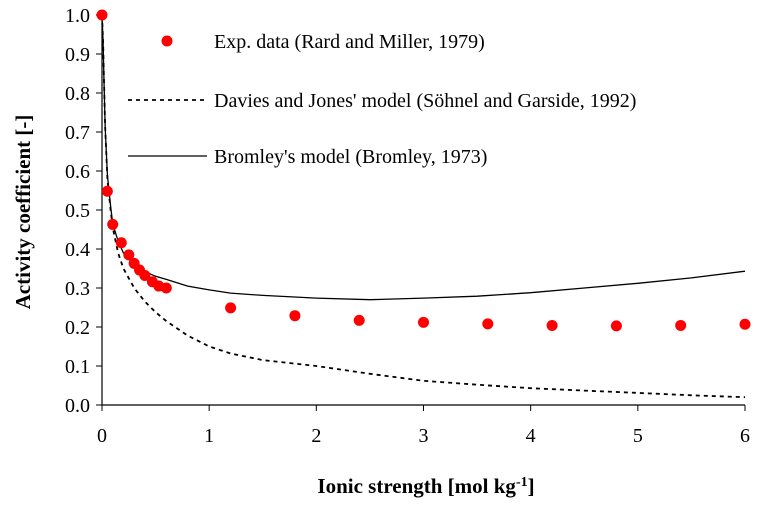 The width and height of the screenshot is (774, 512). I want to click on x-tick-label: 5, so click(638, 436).